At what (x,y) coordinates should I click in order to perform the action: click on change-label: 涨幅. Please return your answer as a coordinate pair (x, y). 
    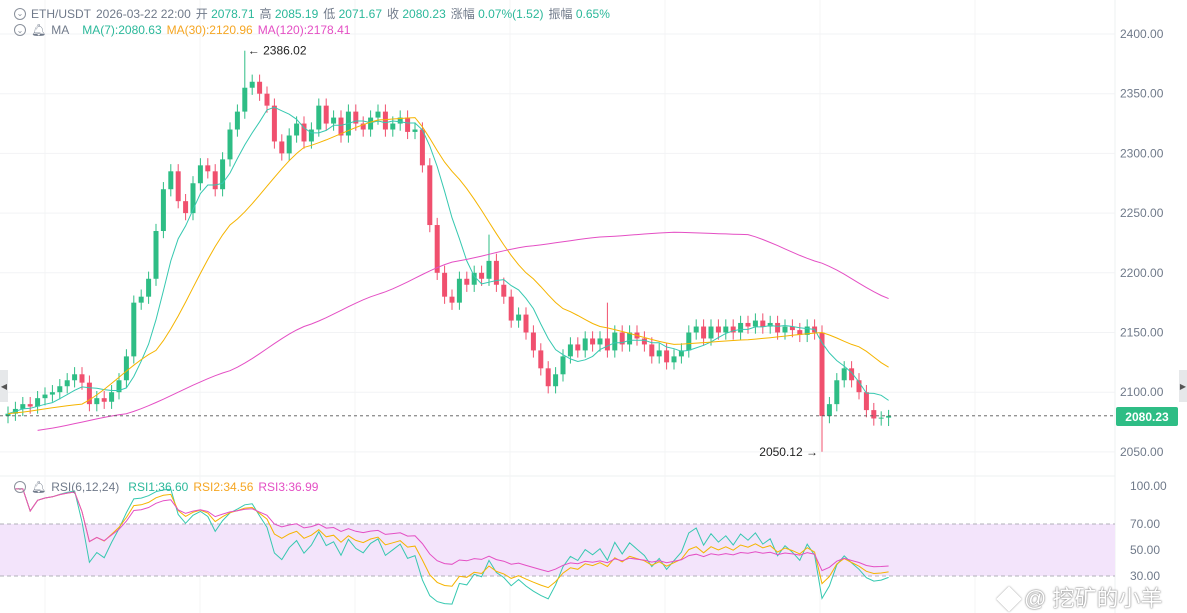
    Looking at the image, I should click on (462, 14).